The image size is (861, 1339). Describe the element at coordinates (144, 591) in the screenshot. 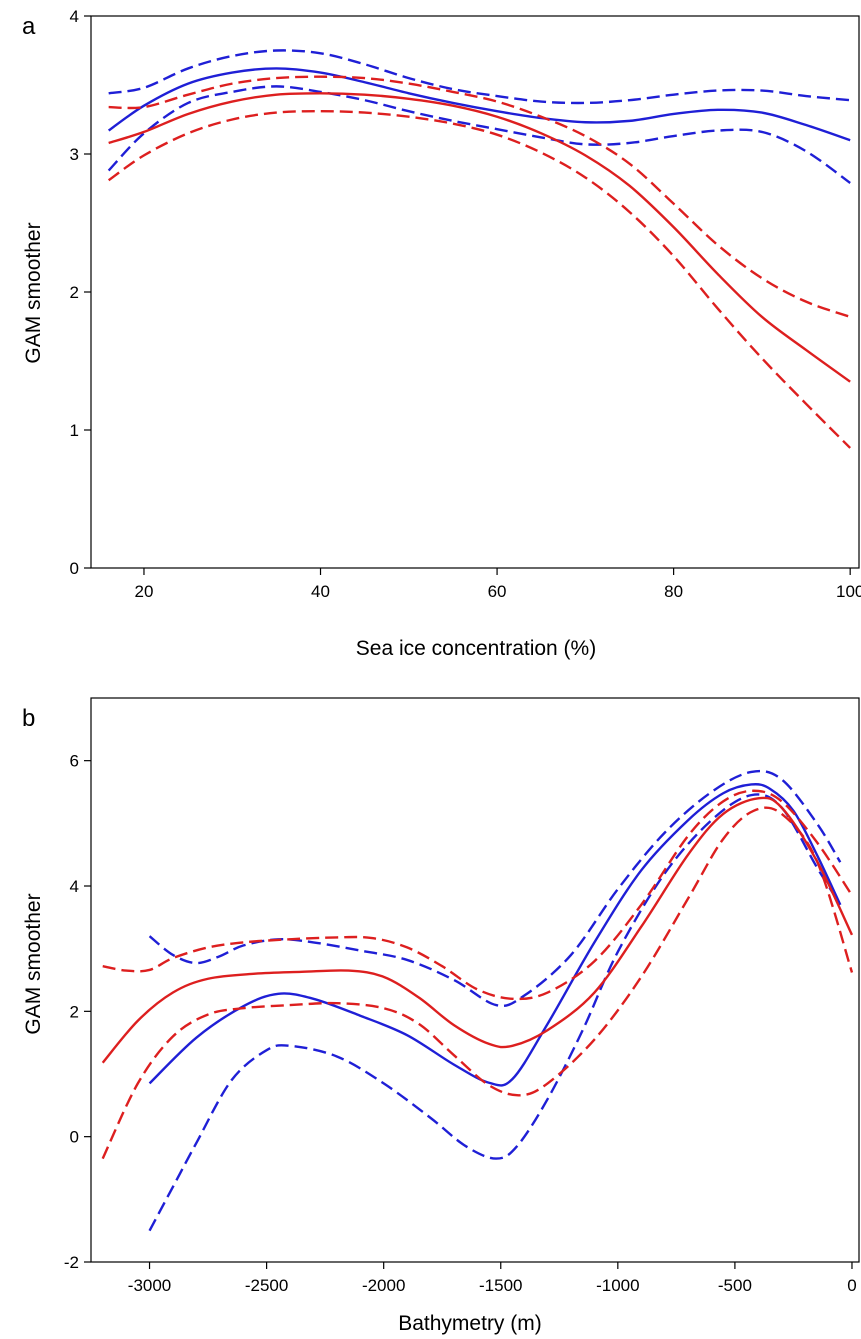

I see `panel-a-x-tick-label: 20` at that location.